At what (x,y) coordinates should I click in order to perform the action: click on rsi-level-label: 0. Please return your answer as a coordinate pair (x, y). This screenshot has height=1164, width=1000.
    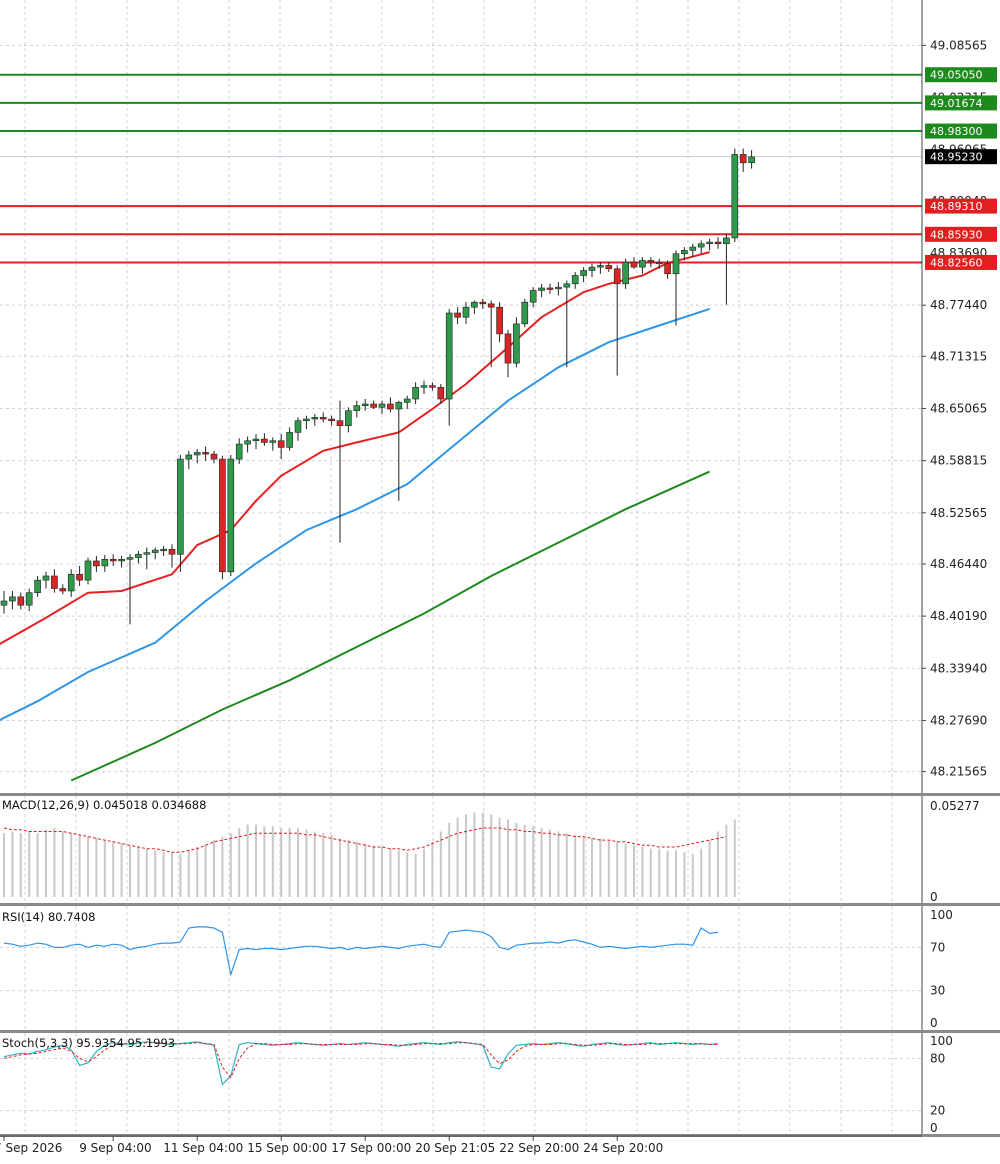
    Looking at the image, I should click on (934, 1023).